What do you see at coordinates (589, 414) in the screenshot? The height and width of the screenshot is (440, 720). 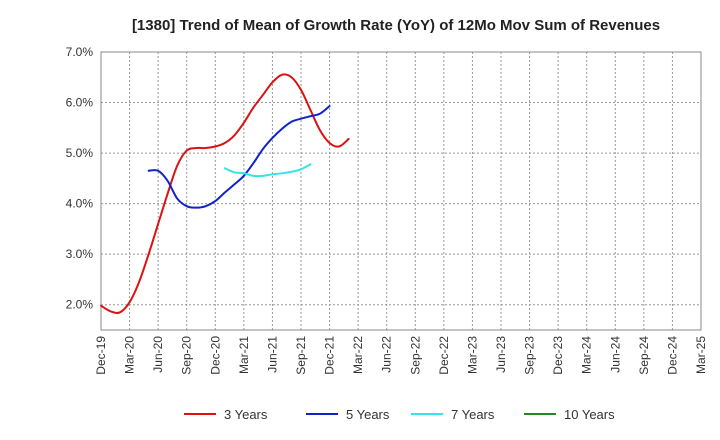 I see `legend-label-10-years: 10 Years` at bounding box center [589, 414].